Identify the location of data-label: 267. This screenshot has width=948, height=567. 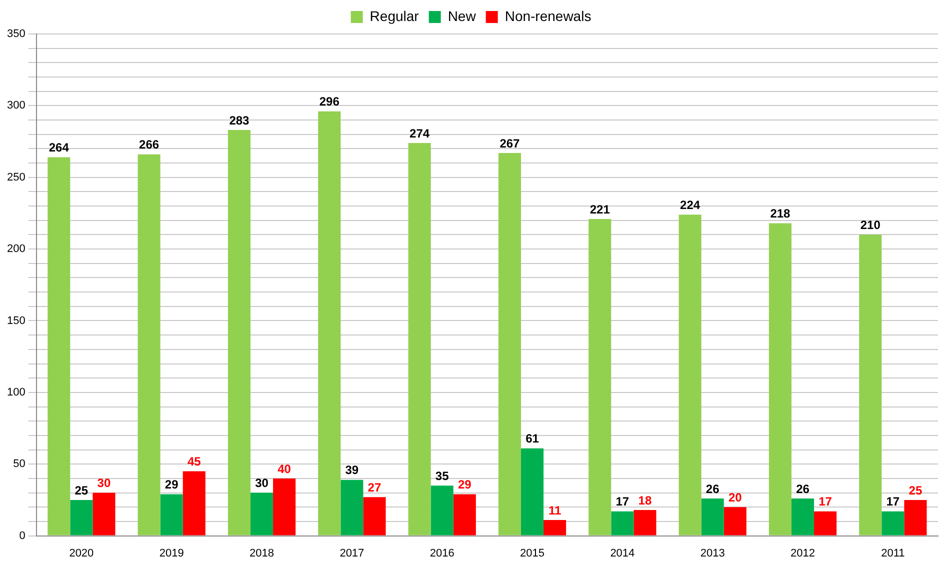
(510, 143).